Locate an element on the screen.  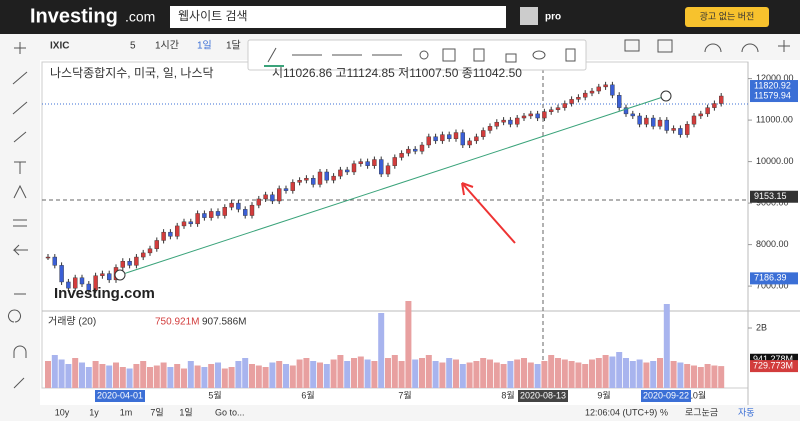
avatar is located at coordinates (529, 16).